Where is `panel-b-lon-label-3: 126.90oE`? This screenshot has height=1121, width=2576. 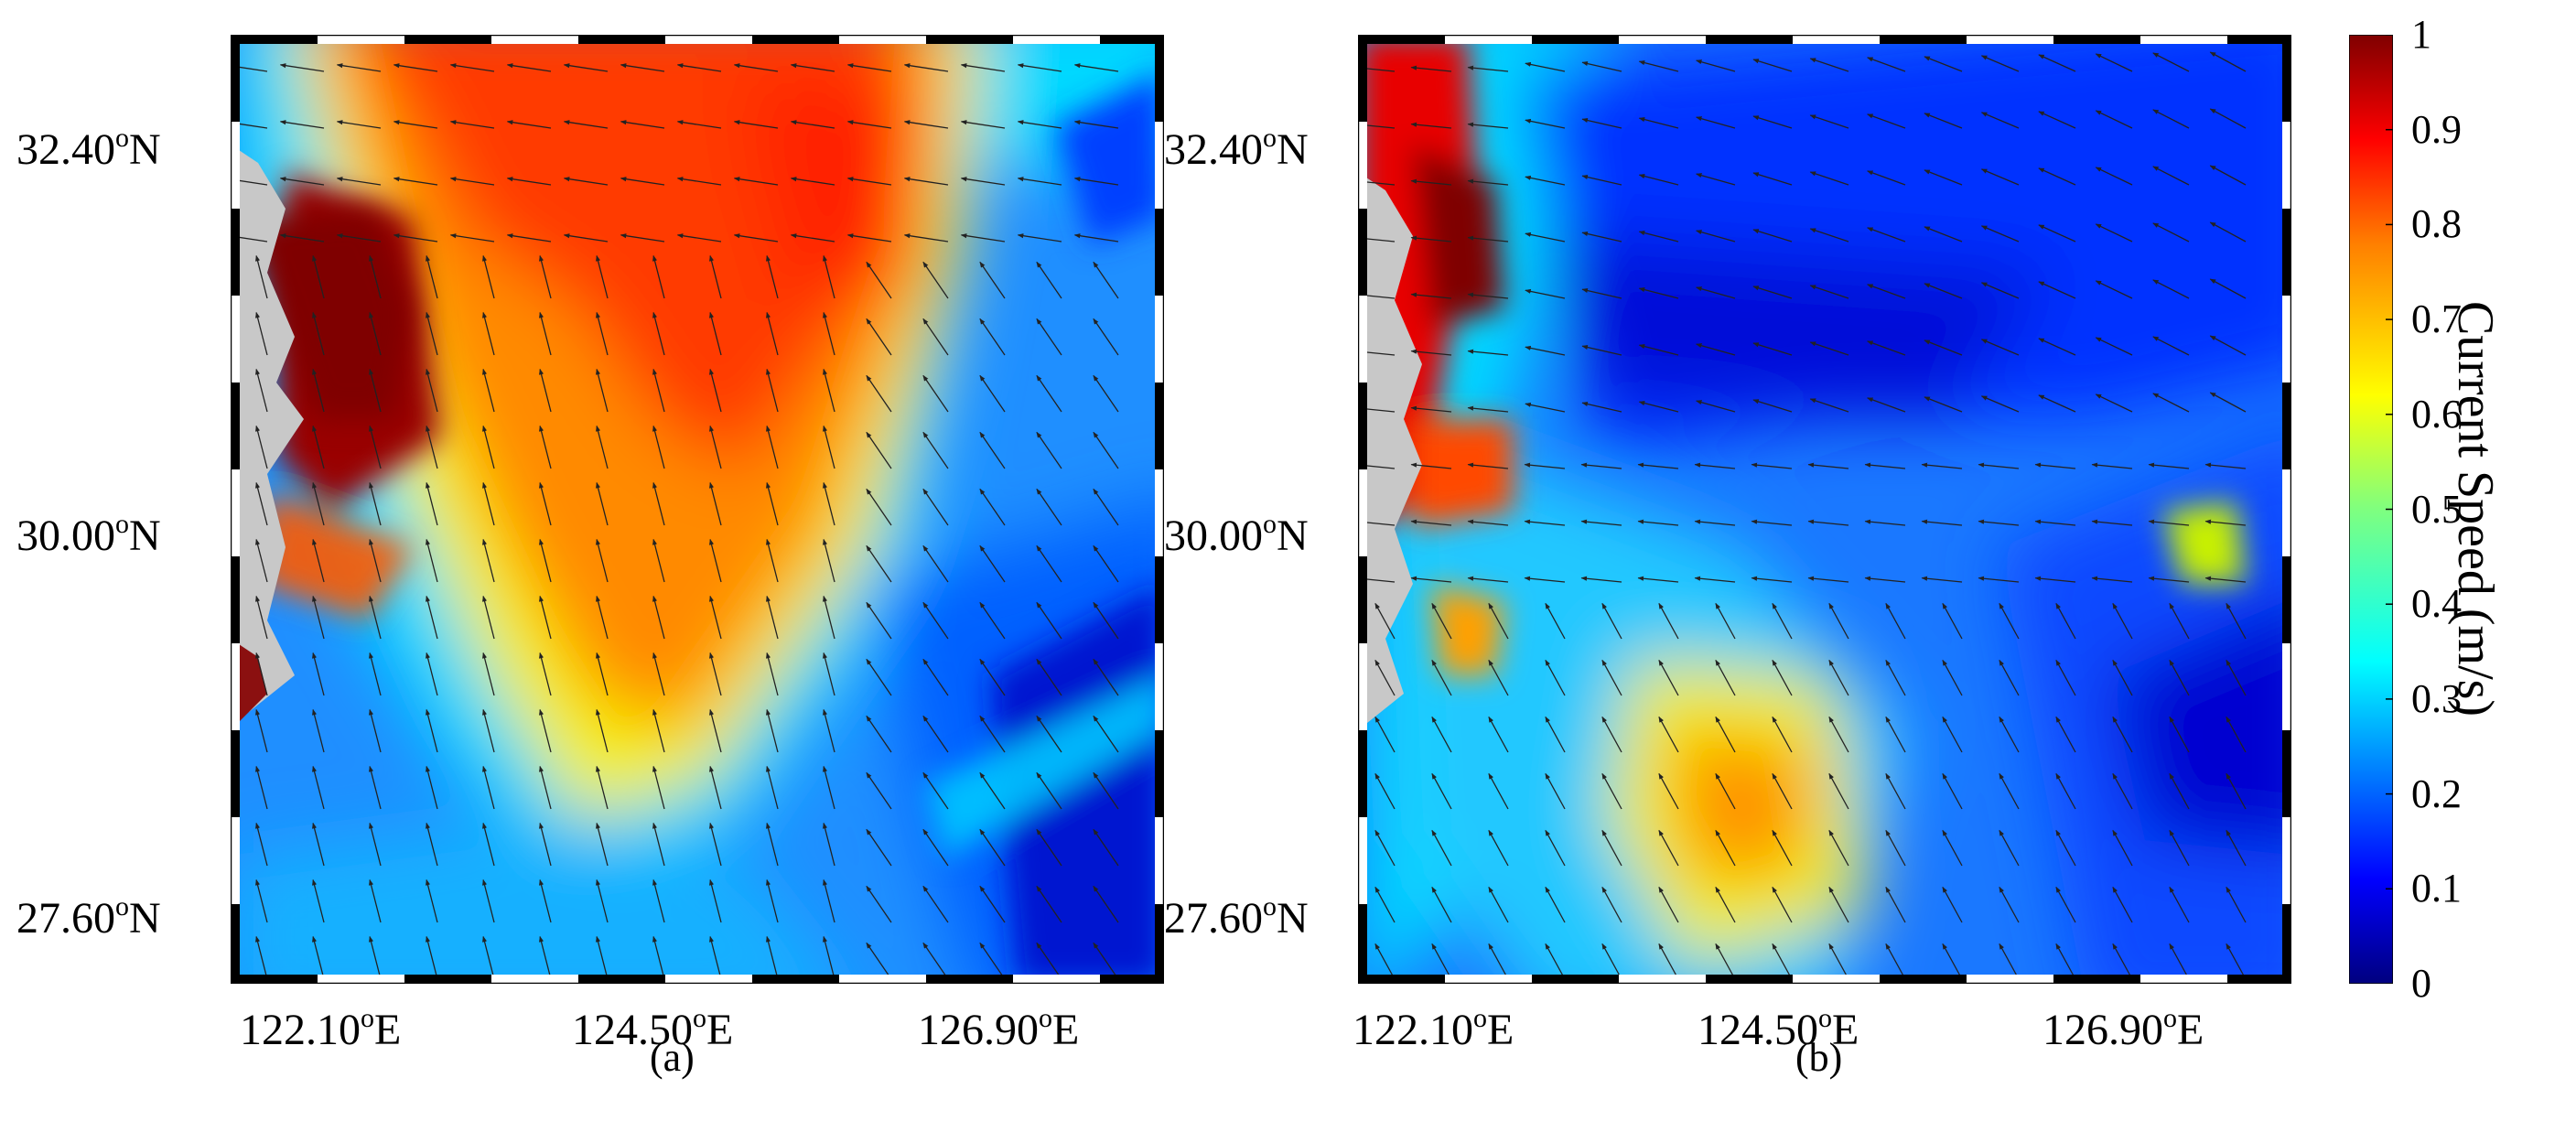 panel-b-lon-label-3: 126.90oE is located at coordinates (2123, 1028).